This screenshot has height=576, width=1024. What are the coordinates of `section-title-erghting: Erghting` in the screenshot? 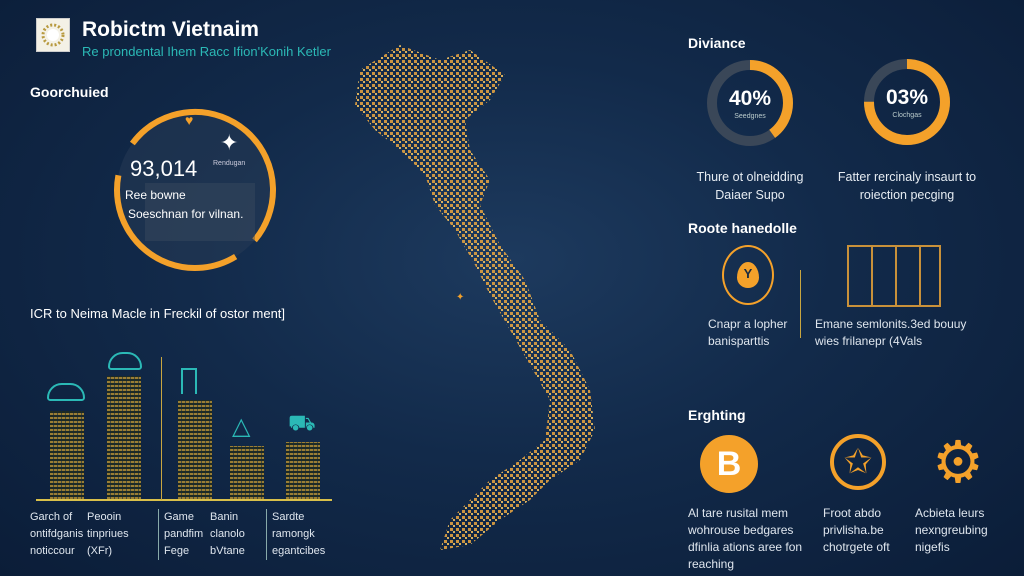 It's located at (717, 415).